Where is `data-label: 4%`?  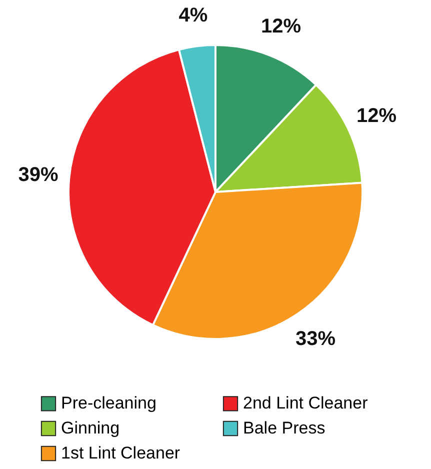 data-label: 4% is located at coordinates (193, 15).